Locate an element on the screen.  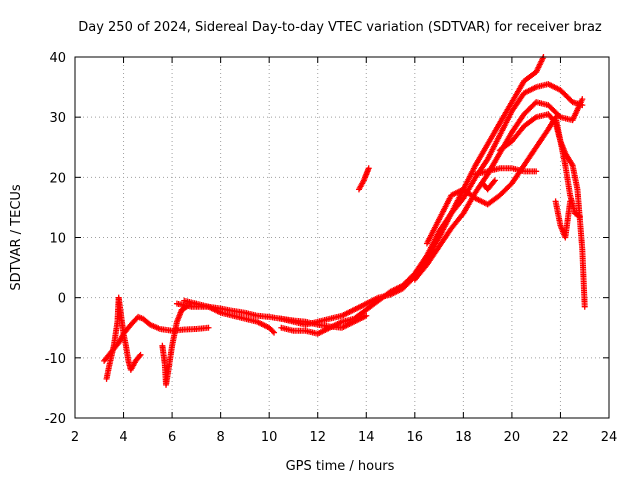
x-tick-label: 22 is located at coordinates (560, 437).